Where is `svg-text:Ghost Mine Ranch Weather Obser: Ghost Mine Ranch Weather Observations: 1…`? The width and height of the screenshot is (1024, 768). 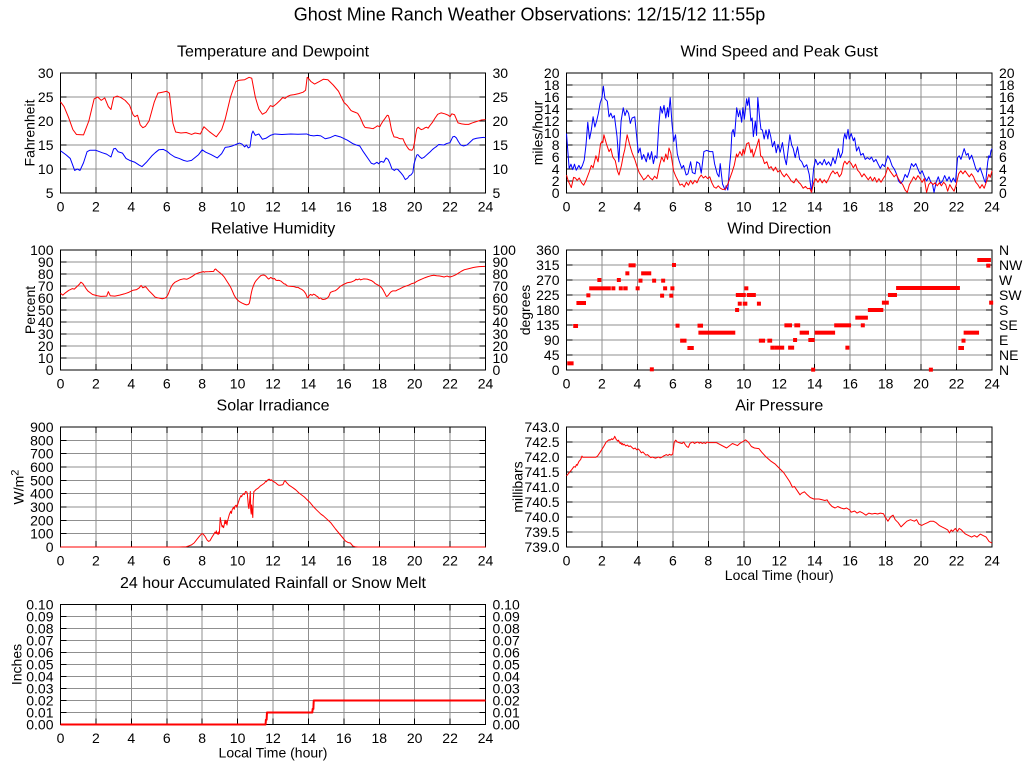 svg-text:Ghost Mine Ranch Weather Obser: Ghost Mine Ranch Weather Observations: 1… is located at coordinates (530, 15).